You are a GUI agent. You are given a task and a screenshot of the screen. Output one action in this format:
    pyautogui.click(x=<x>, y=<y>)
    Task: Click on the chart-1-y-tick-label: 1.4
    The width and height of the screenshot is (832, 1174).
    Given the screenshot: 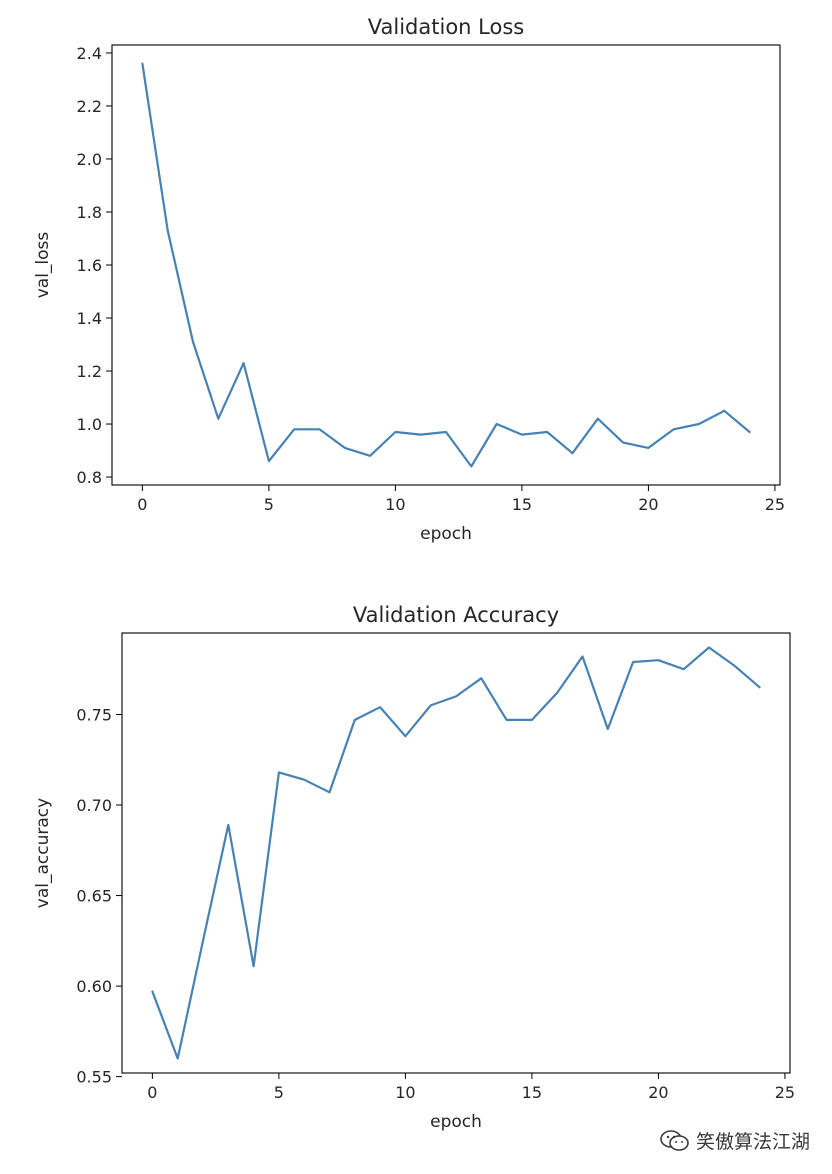 What is the action you would take?
    pyautogui.click(x=89, y=318)
    